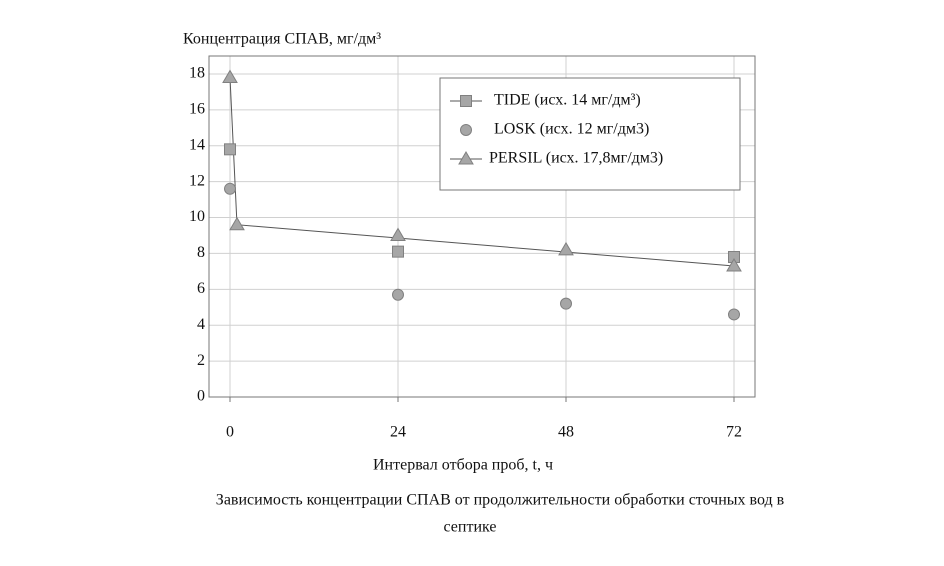  What do you see at coordinates (201, 324) in the screenshot?
I see `y-tick-label: 4` at bounding box center [201, 324].